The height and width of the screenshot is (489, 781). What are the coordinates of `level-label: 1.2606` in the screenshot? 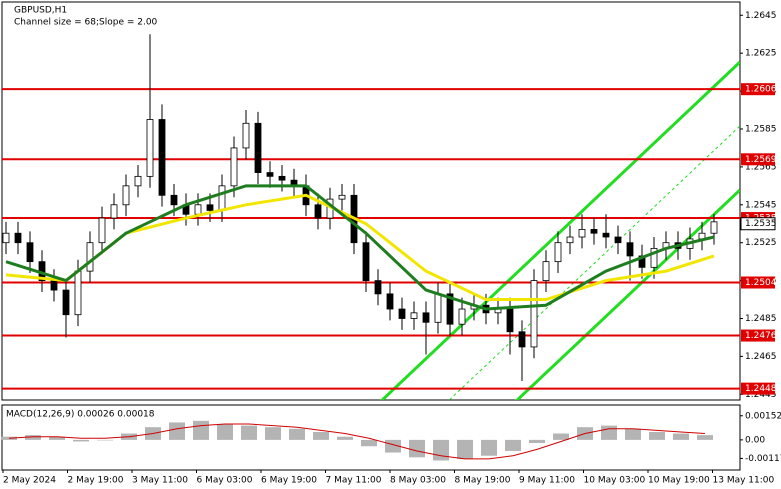 It's located at (761, 90).